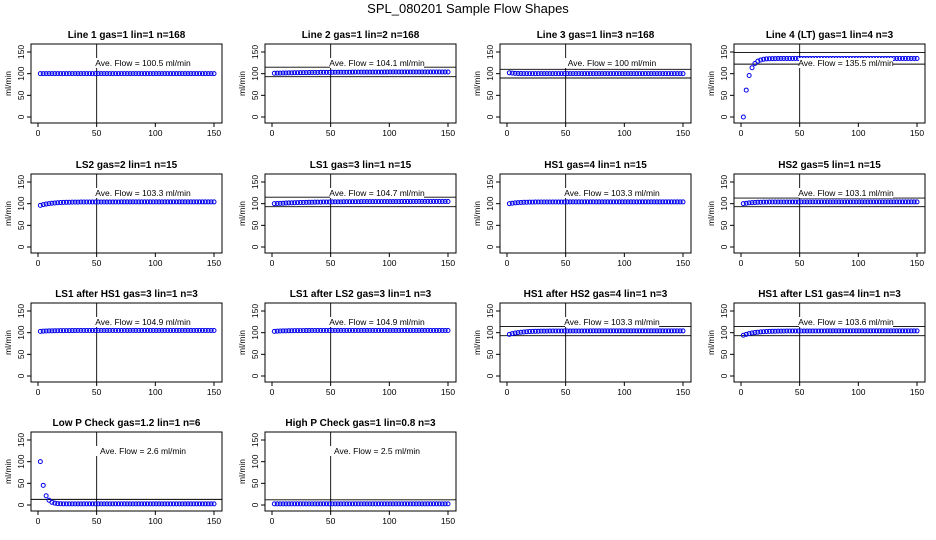  What do you see at coordinates (97, 263) in the screenshot?
I see `x-tick-label: 50` at bounding box center [97, 263].